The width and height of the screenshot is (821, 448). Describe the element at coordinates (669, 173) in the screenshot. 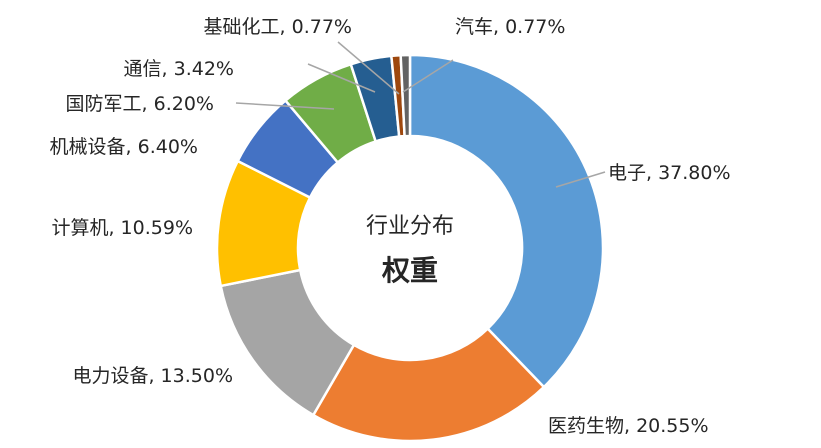

I see `slice-label-电子: 电子, 37.80%` at that location.